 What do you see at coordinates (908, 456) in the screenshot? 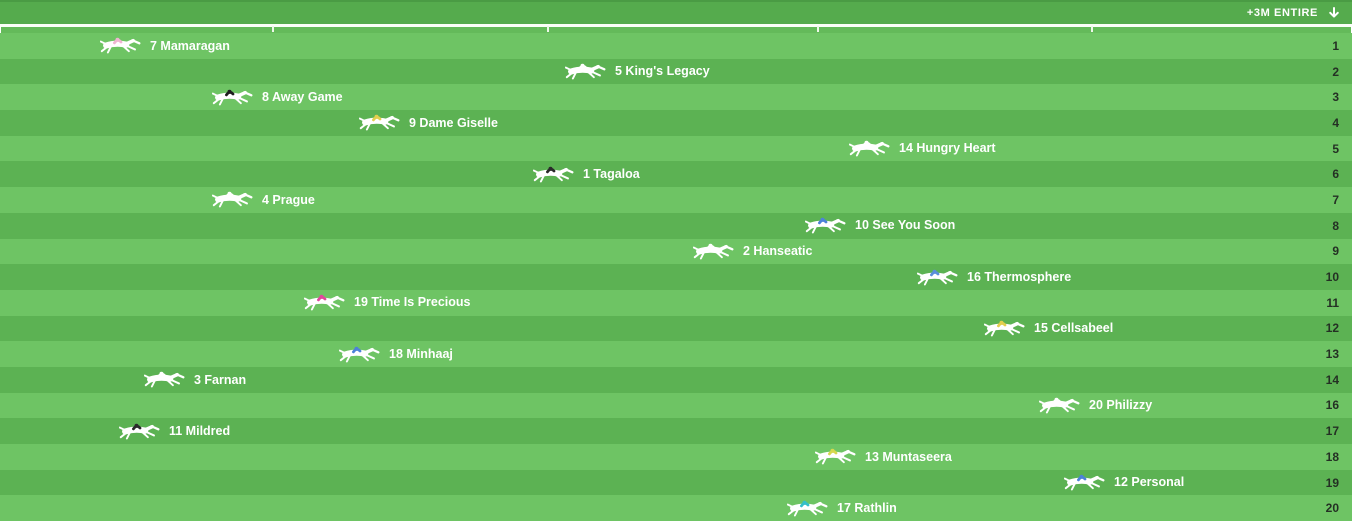
I see `horse-label: 13 Muntaseera` at bounding box center [908, 456].